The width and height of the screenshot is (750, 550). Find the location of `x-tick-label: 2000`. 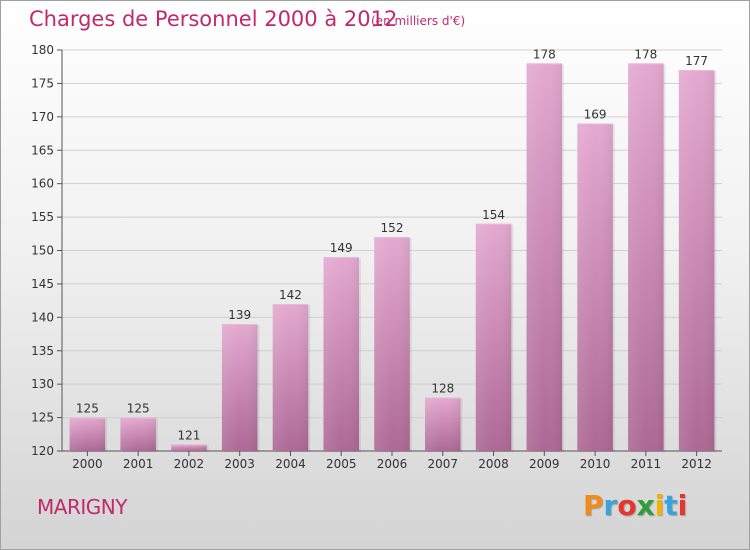

x-tick-label: 2000 is located at coordinates (87, 464).